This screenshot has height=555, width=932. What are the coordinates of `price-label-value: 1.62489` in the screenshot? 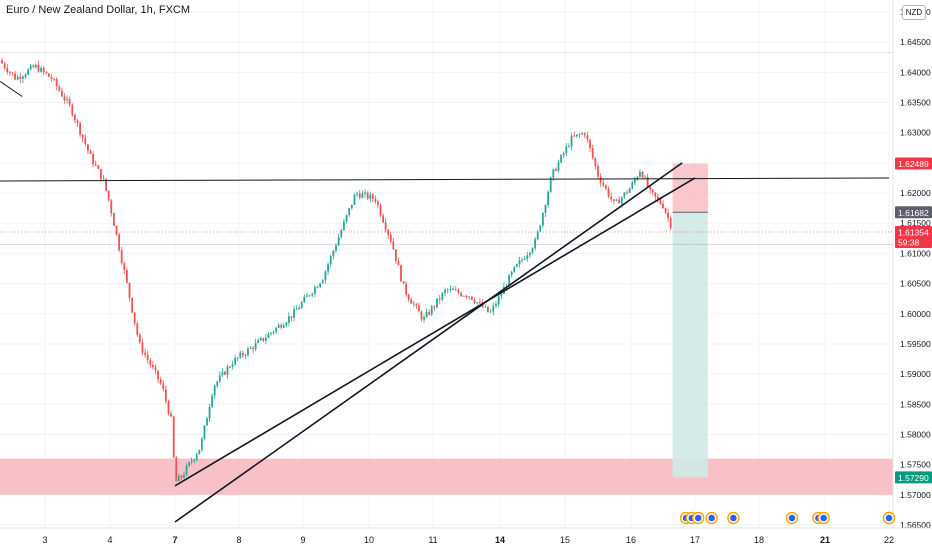 It's located at (913, 164).